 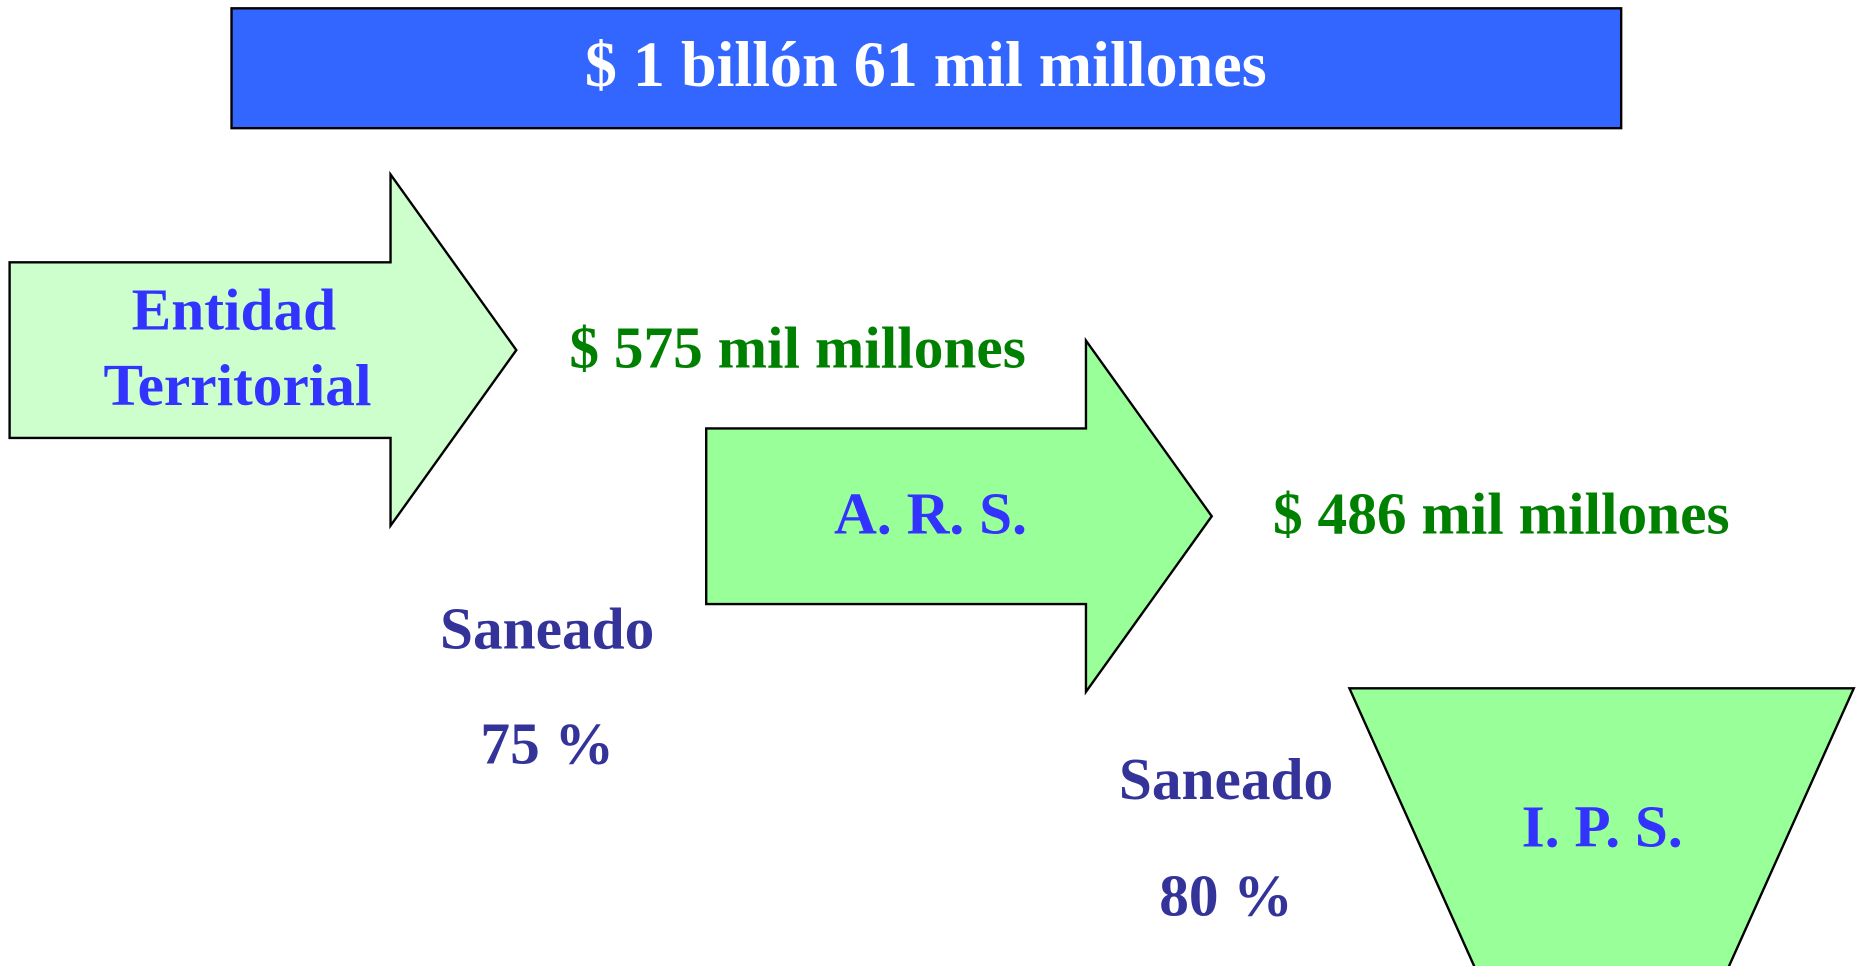 I want to click on arrow-entidad, so click(x=263, y=350).